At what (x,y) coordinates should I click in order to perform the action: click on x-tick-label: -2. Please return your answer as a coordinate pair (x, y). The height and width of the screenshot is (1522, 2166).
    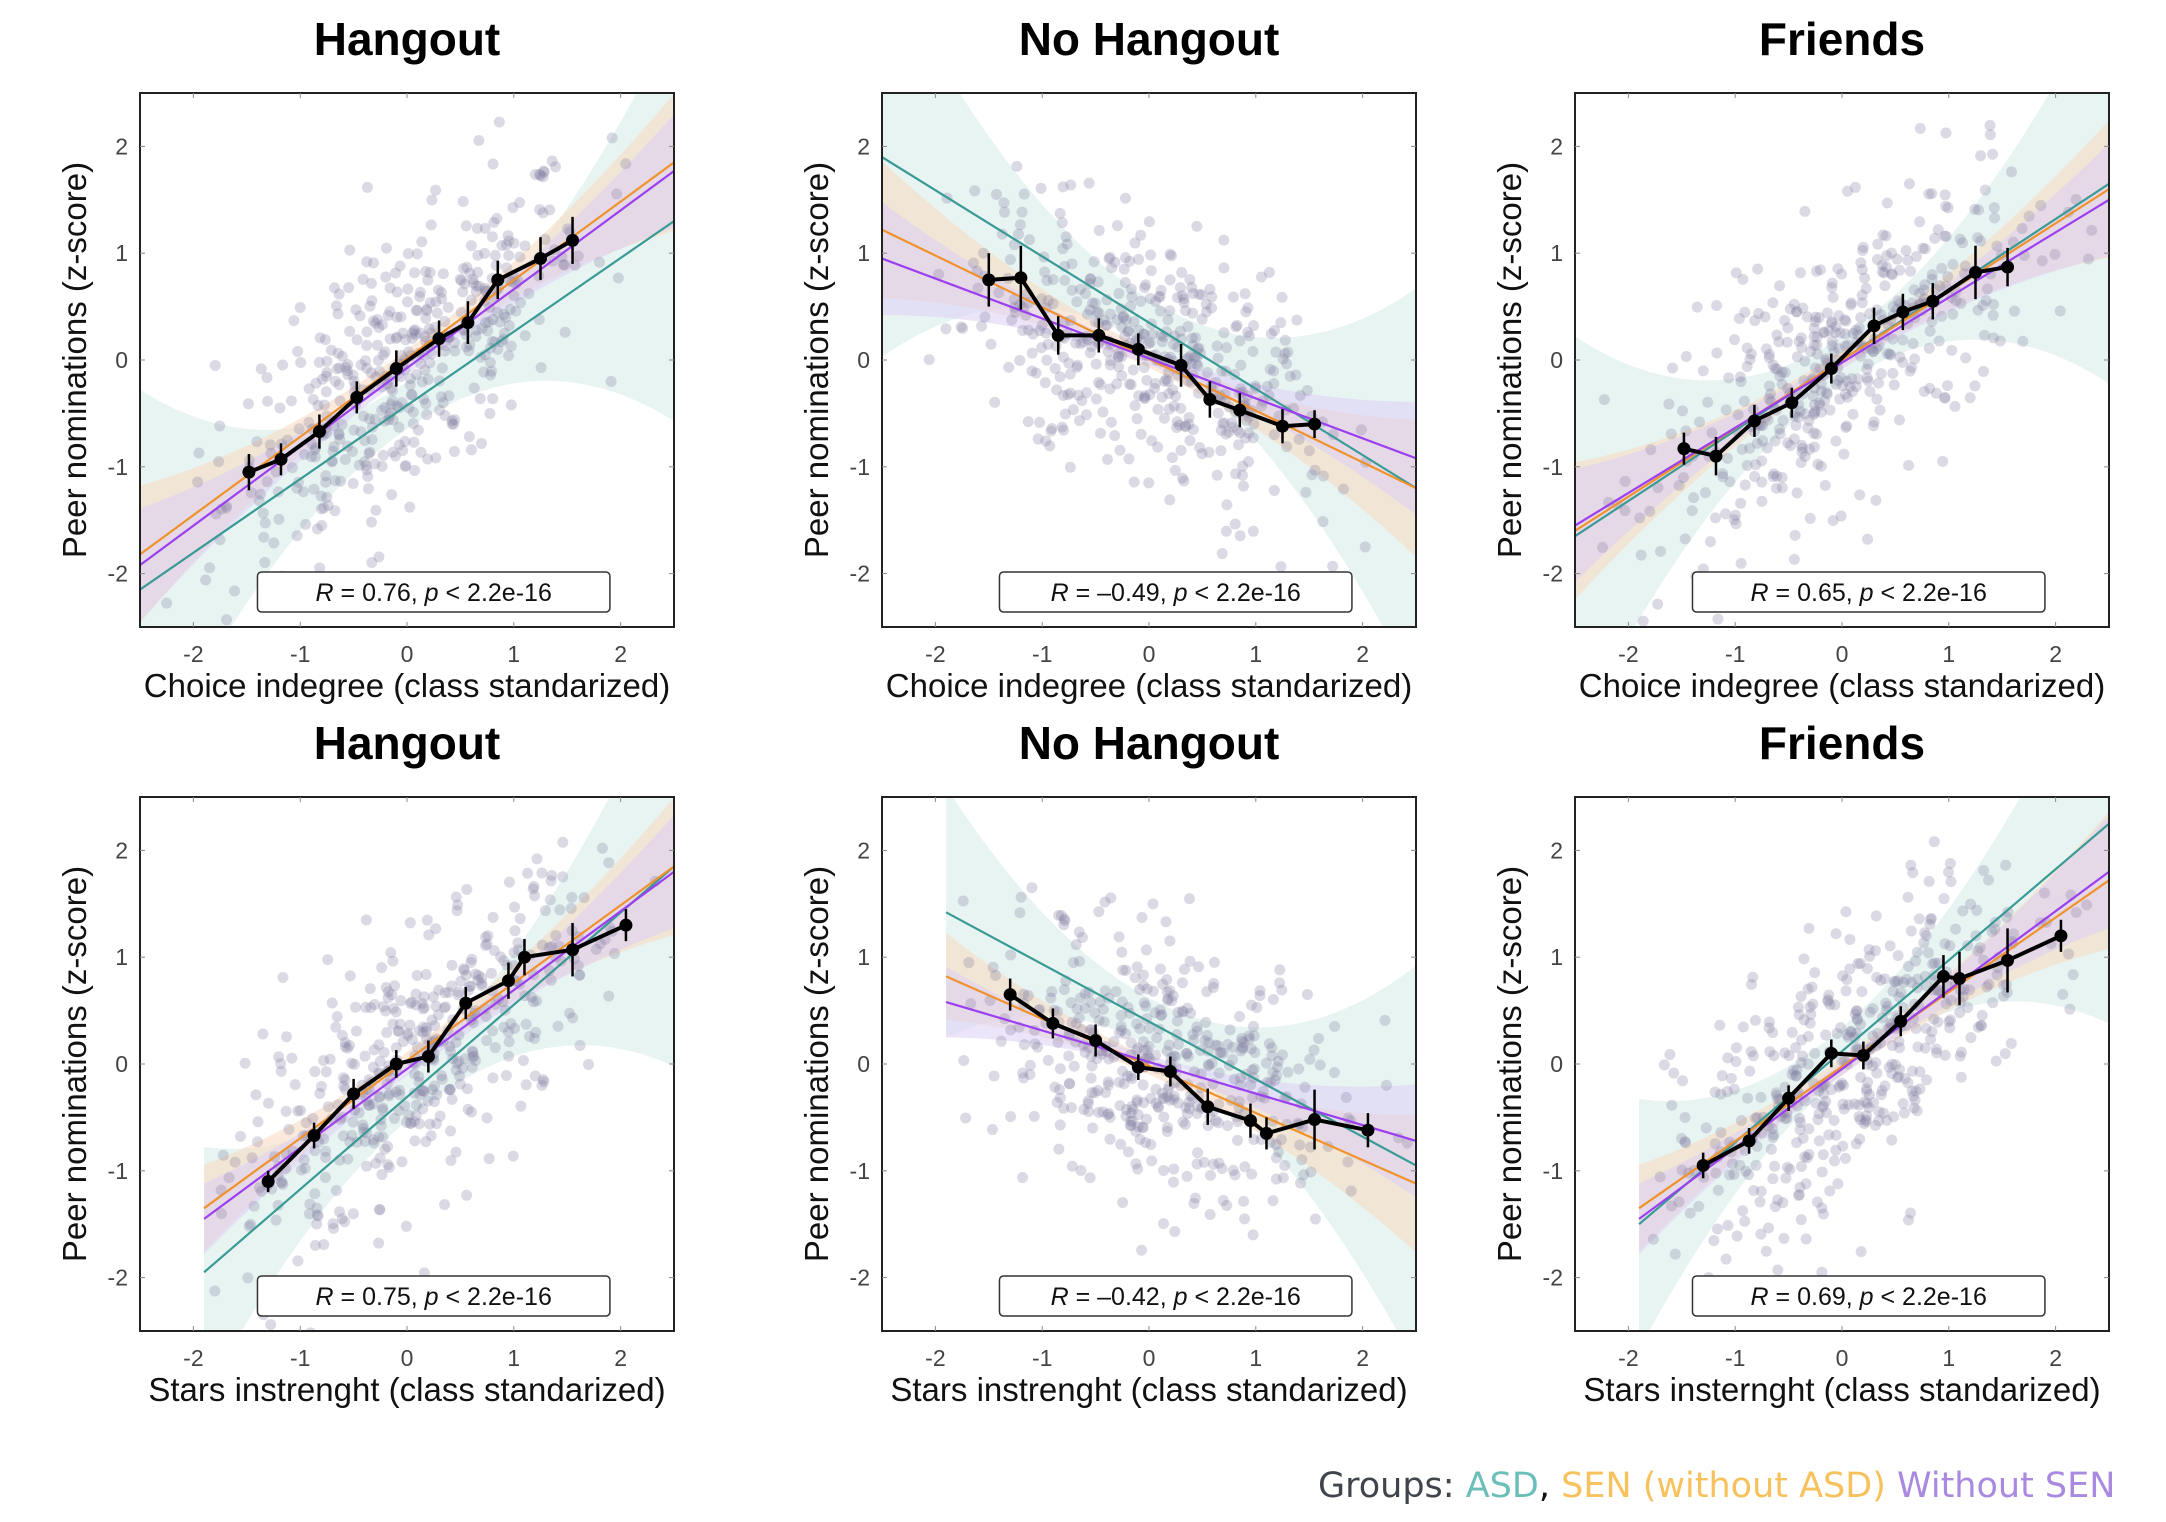
    Looking at the image, I should click on (193, 1358).